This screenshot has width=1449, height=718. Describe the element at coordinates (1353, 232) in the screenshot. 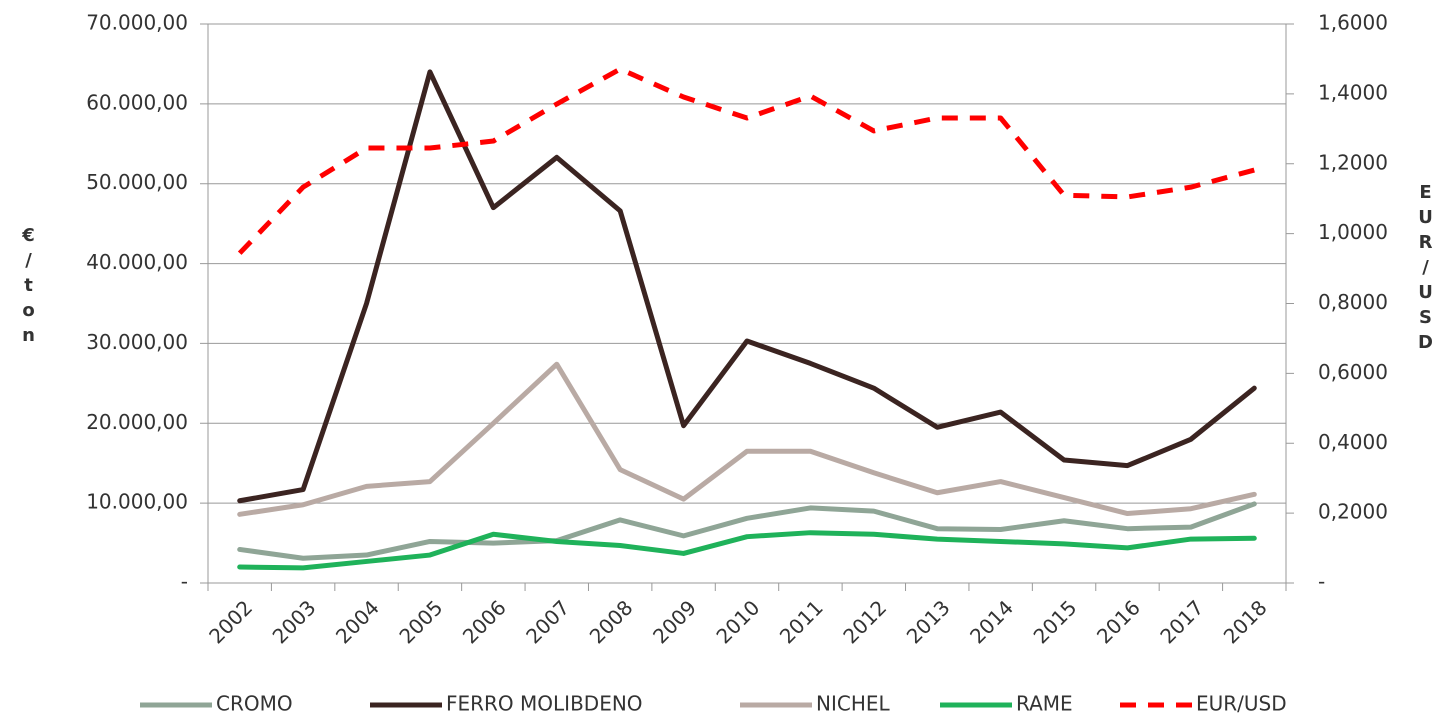

I see `y2-tick-label: 1,0000` at that location.